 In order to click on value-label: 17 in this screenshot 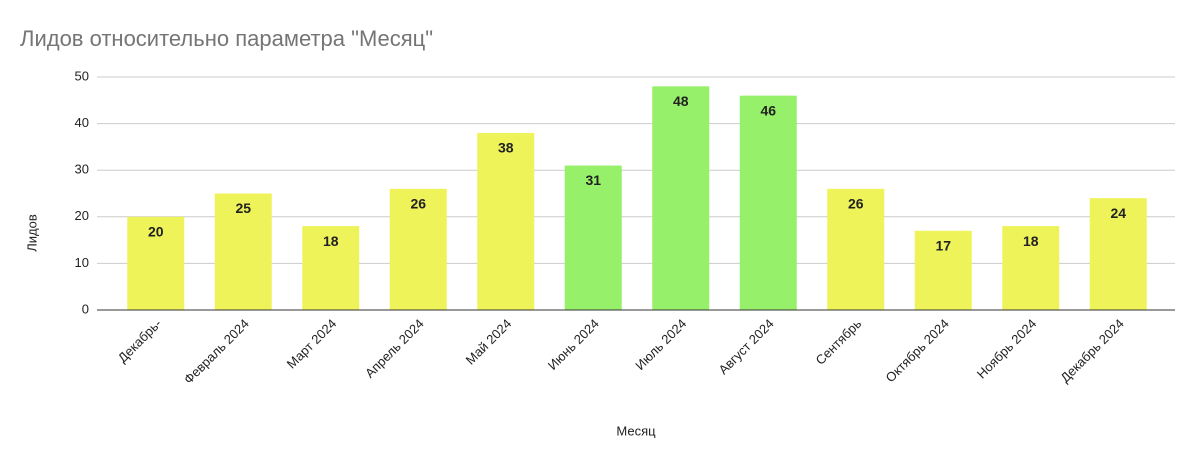, I will do `click(943, 245)`.